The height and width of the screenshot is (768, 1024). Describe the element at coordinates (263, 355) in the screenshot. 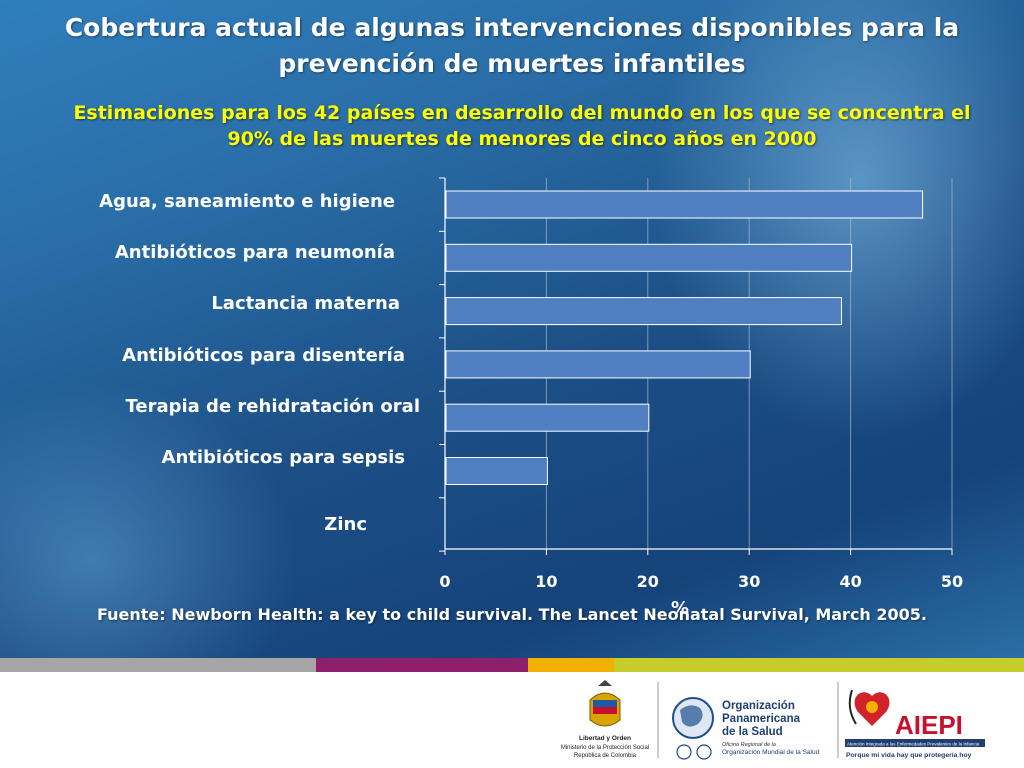

I see `category-label: Antibióticos para disentería` at that location.